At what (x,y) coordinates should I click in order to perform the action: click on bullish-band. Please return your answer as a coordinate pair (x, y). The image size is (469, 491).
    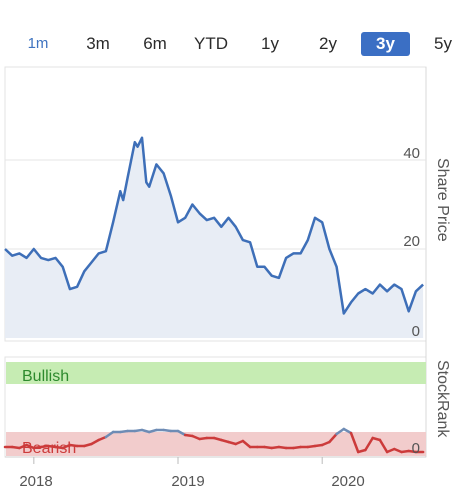
    Looking at the image, I should click on (216, 373).